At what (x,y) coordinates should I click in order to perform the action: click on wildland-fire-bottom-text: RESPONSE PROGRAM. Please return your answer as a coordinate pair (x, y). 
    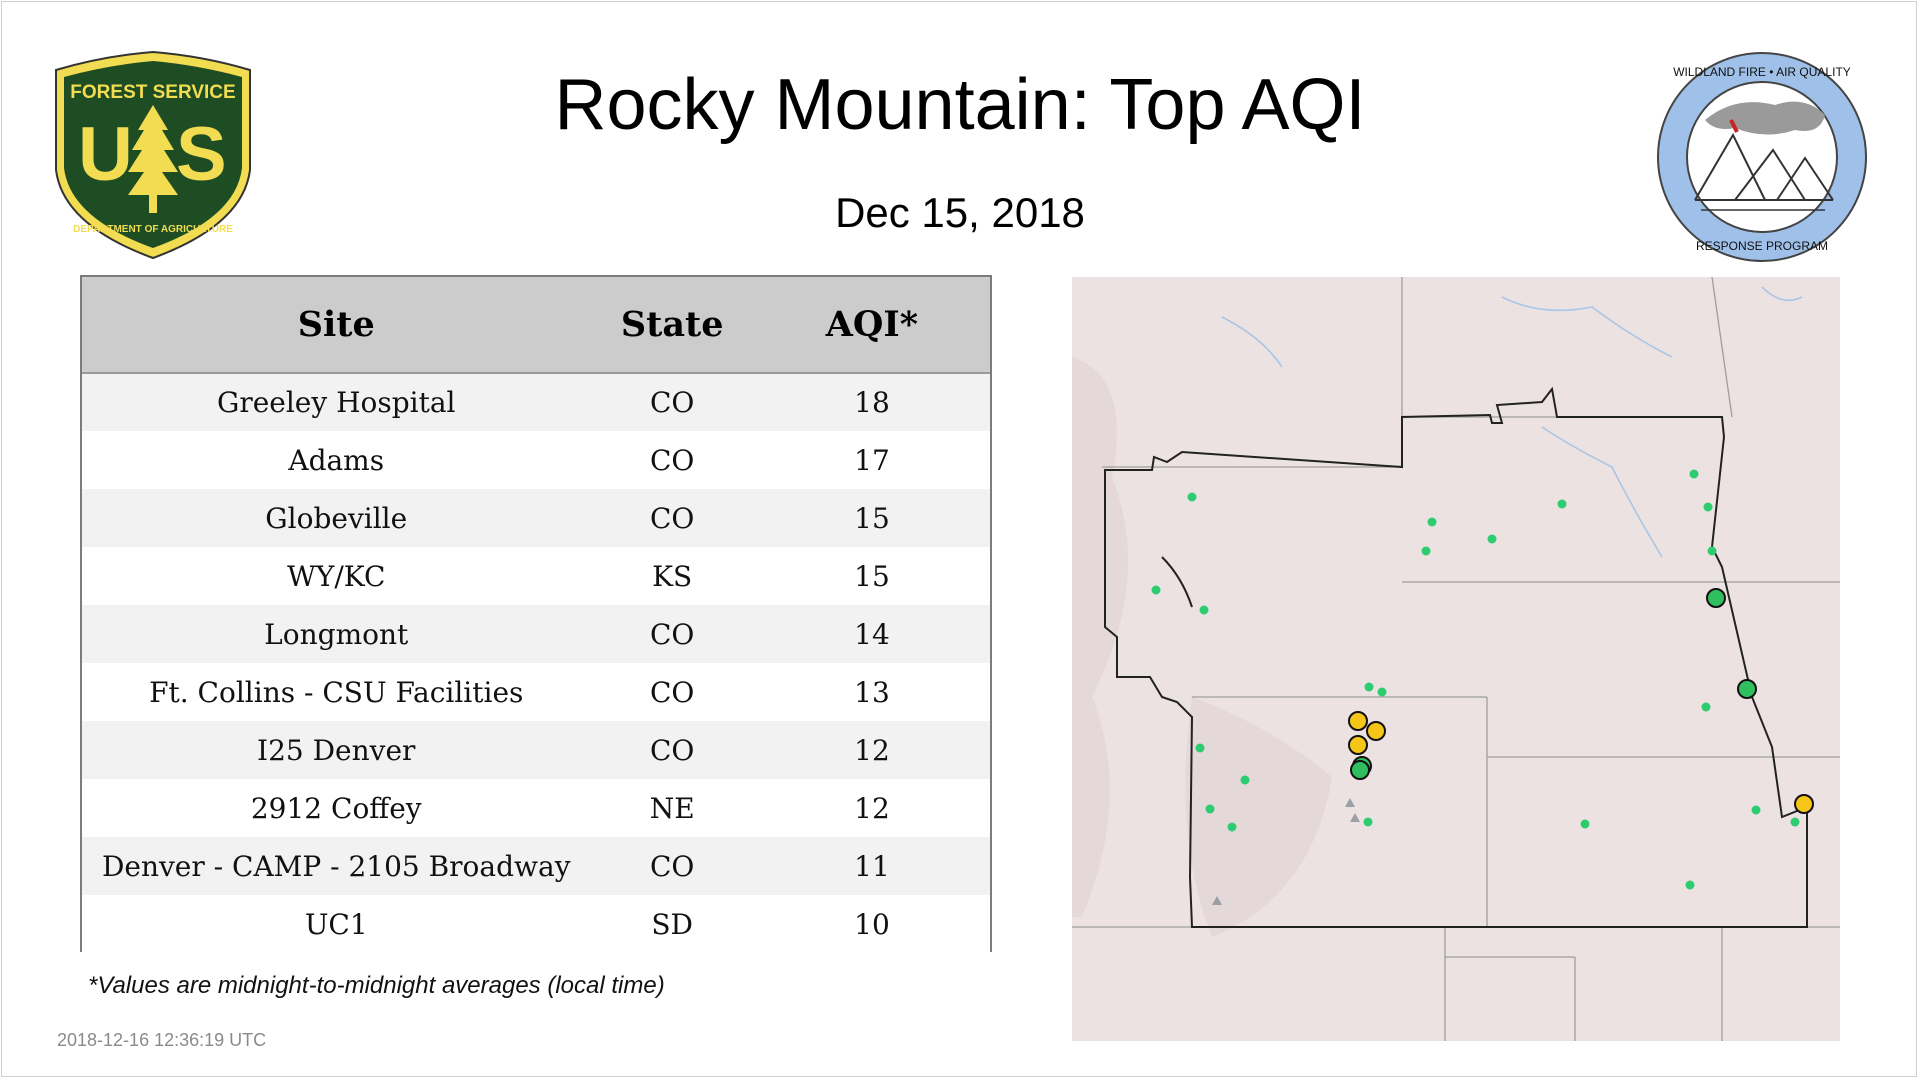
    Looking at the image, I should click on (1762, 246).